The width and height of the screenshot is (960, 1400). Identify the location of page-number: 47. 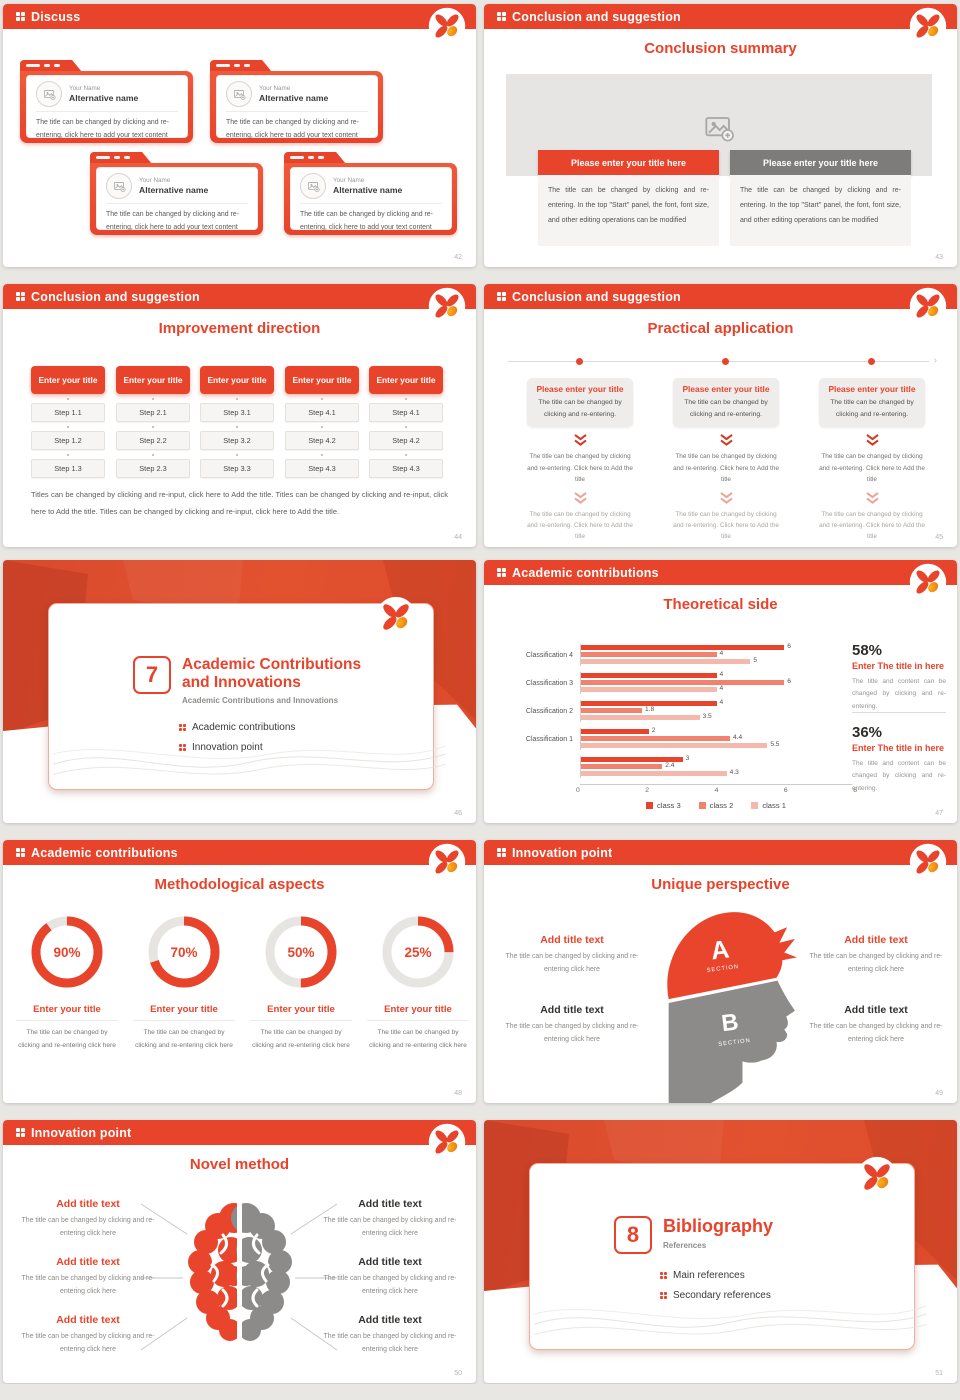
(939, 813).